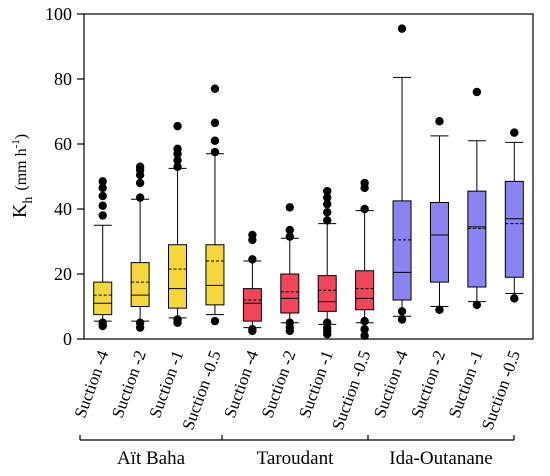  I want to click on y-axis-label-unit: (mm h, so click(21, 169).